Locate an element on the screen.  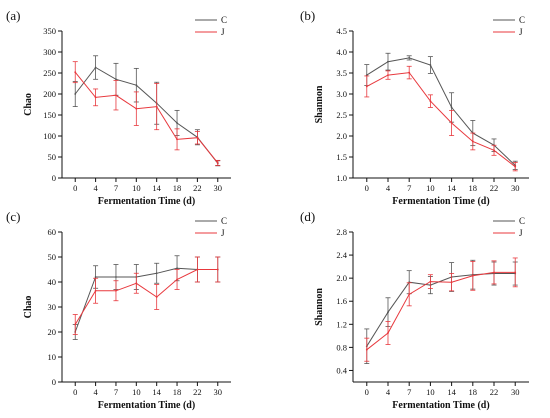
y-tick-label: 2.5 is located at coordinates (341, 115).